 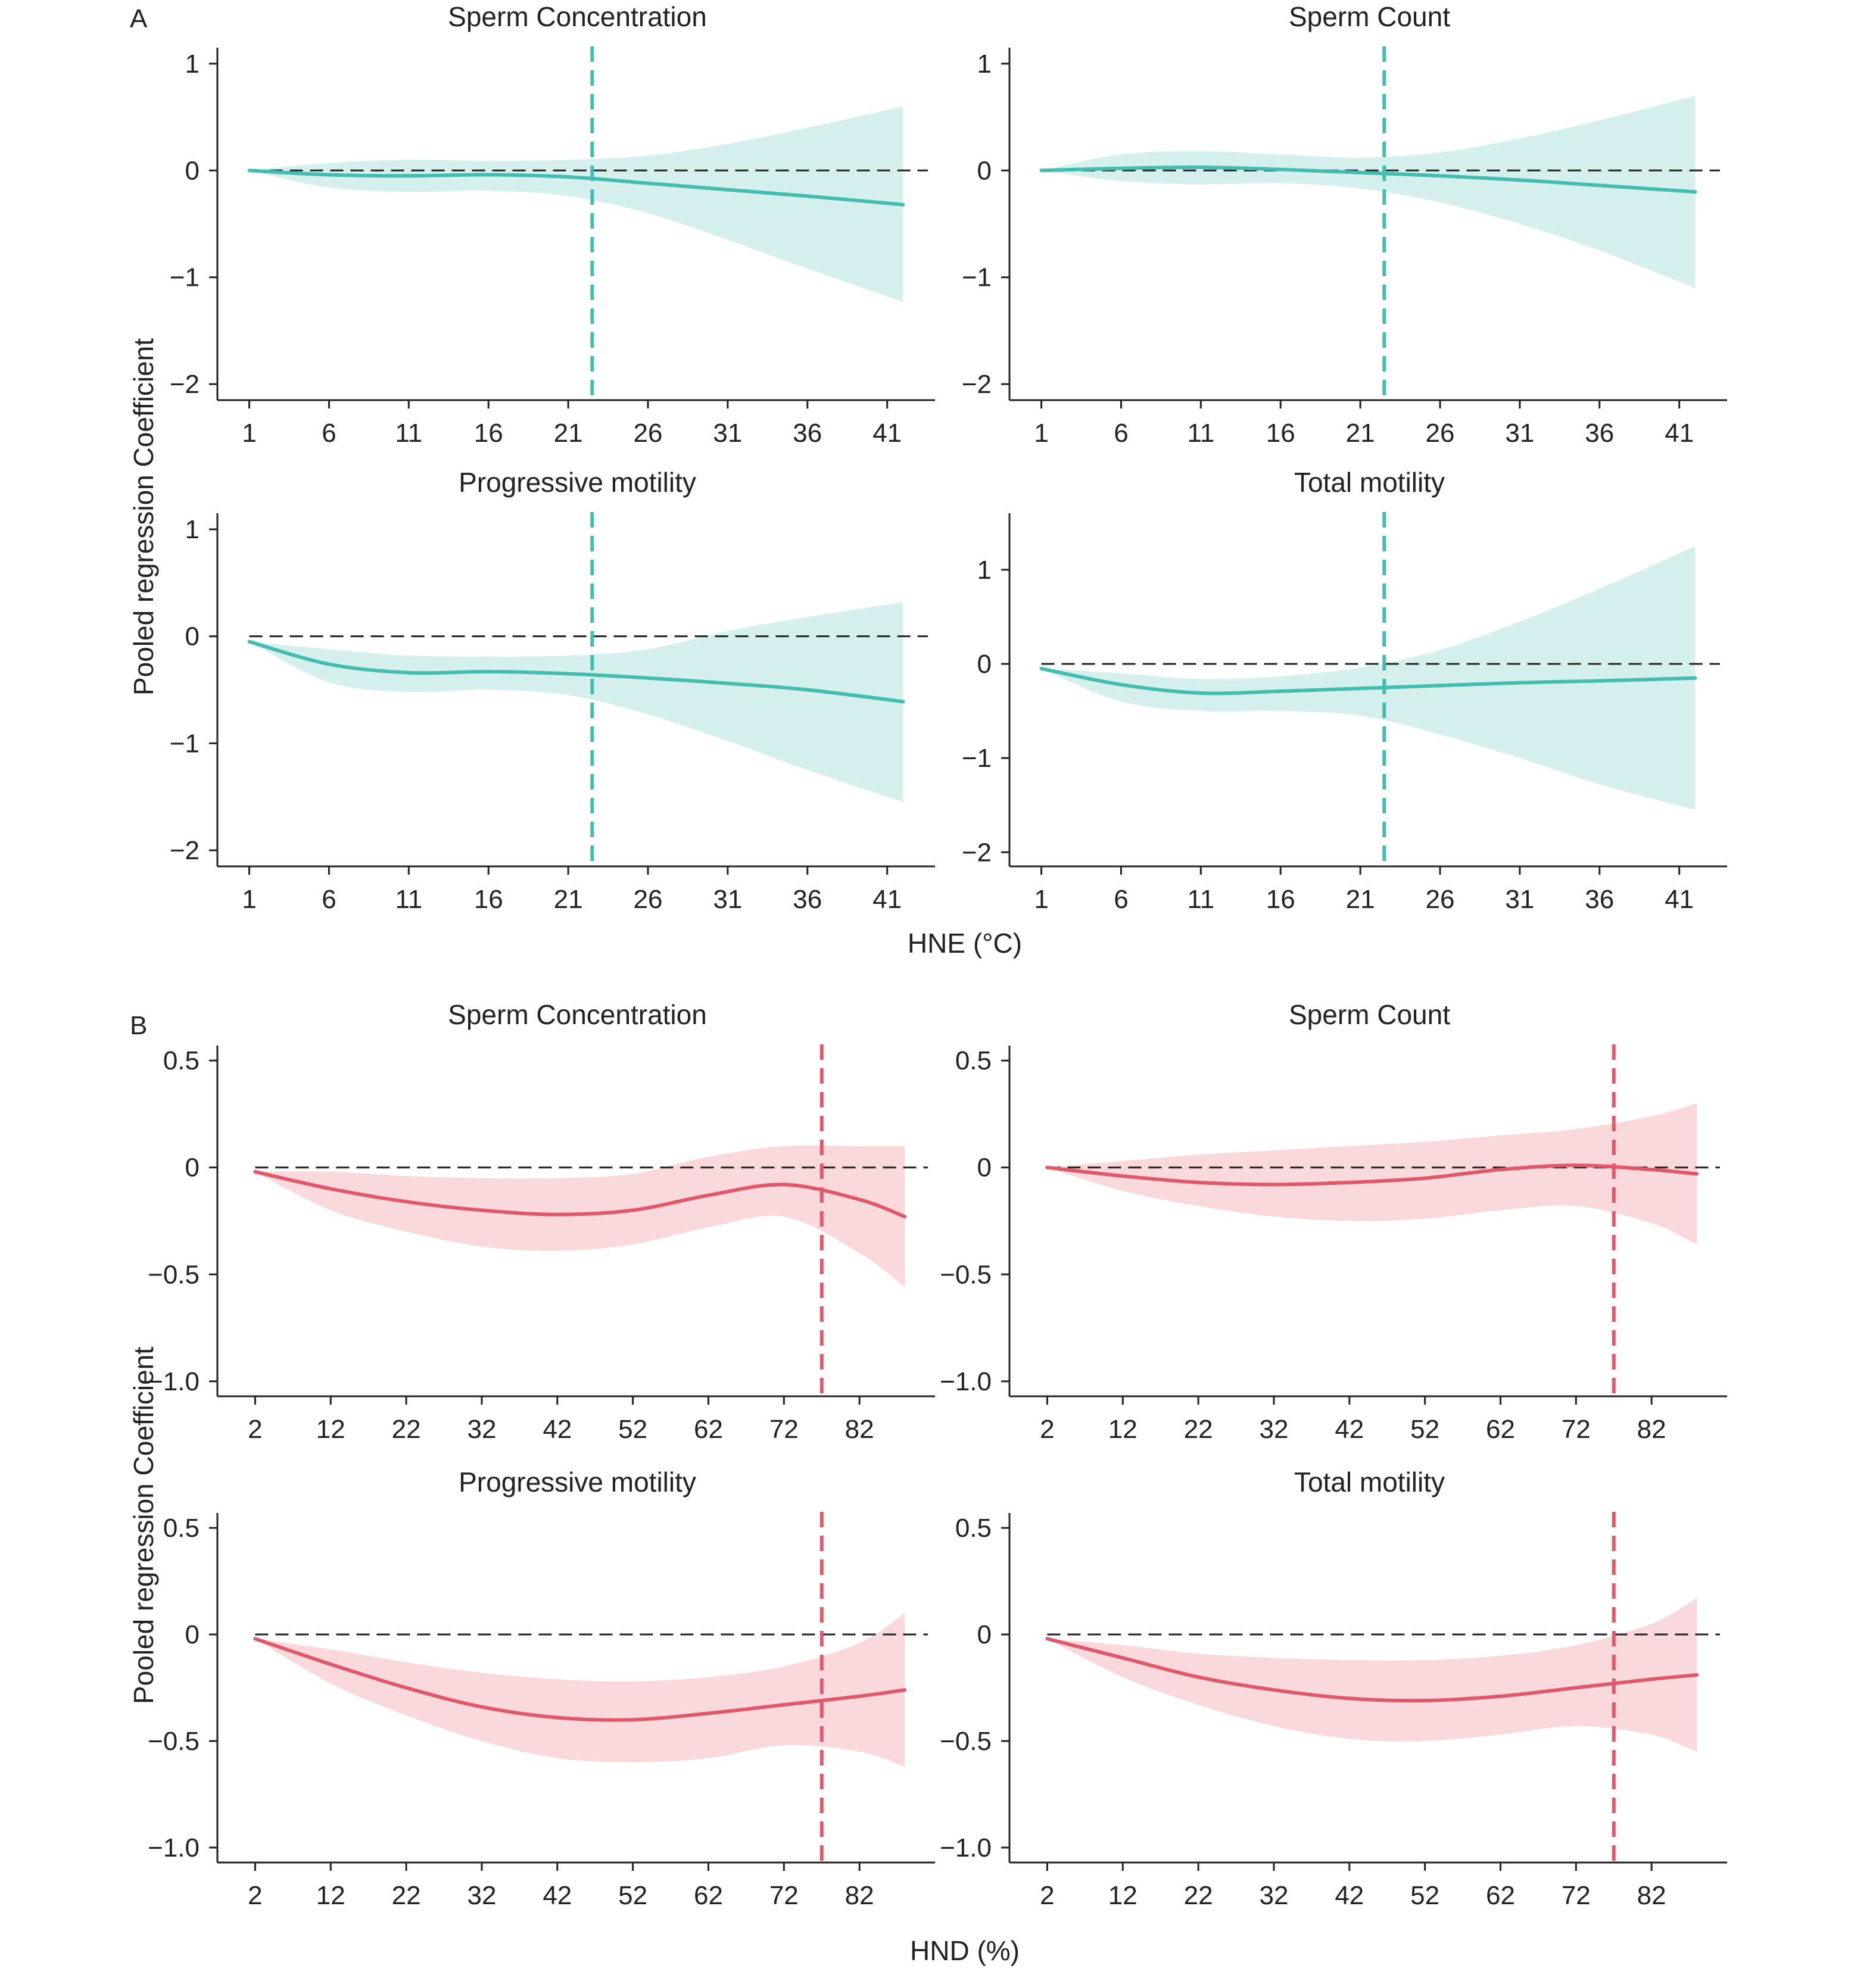 What do you see at coordinates (965, 1950) in the screenshot?
I see `x-axis-title-b: HND (%)` at bounding box center [965, 1950].